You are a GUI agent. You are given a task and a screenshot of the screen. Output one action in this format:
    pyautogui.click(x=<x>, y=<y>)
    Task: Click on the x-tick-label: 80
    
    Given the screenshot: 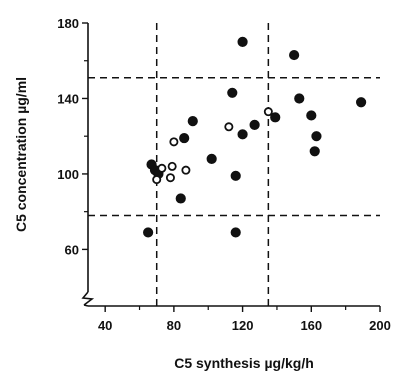 What is the action you would take?
    pyautogui.click(x=174, y=325)
    